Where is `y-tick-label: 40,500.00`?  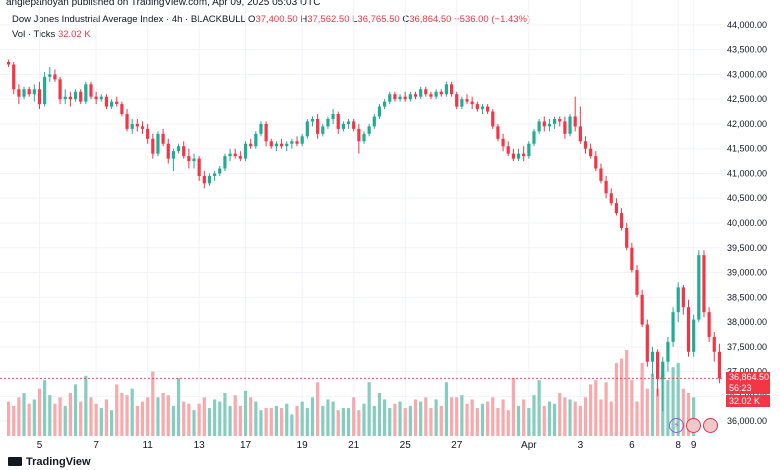
y-tick-label: 40,500.00 is located at coordinates (747, 198).